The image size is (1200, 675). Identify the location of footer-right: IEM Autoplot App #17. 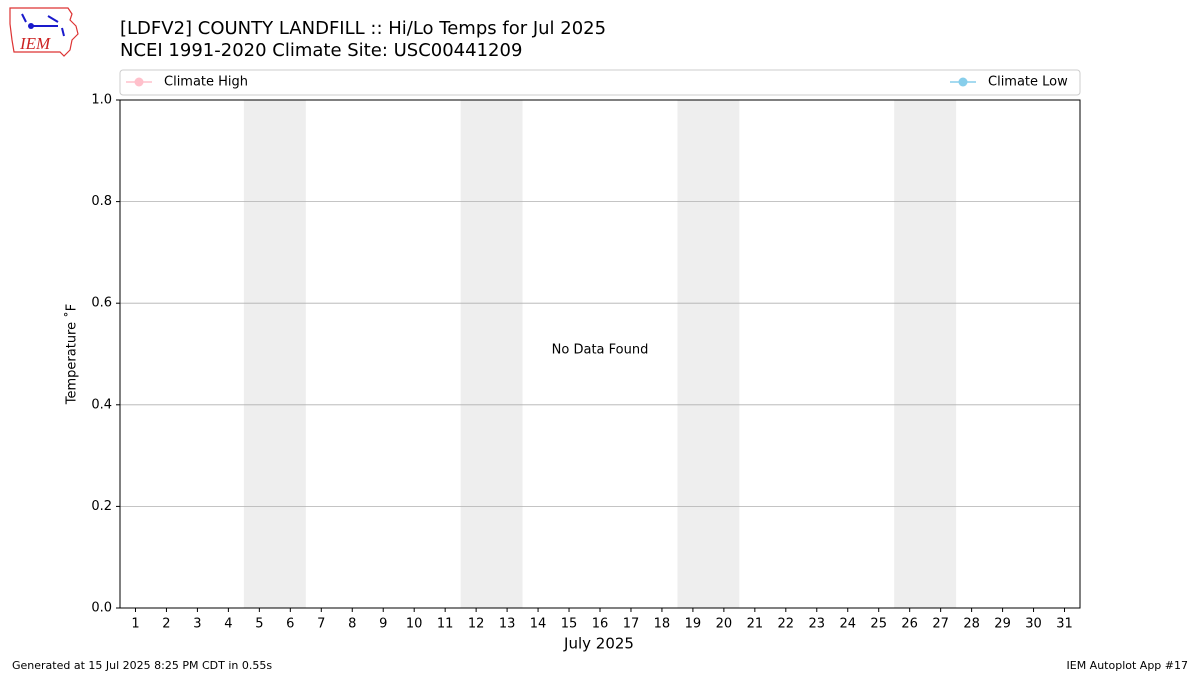
(1128, 665).